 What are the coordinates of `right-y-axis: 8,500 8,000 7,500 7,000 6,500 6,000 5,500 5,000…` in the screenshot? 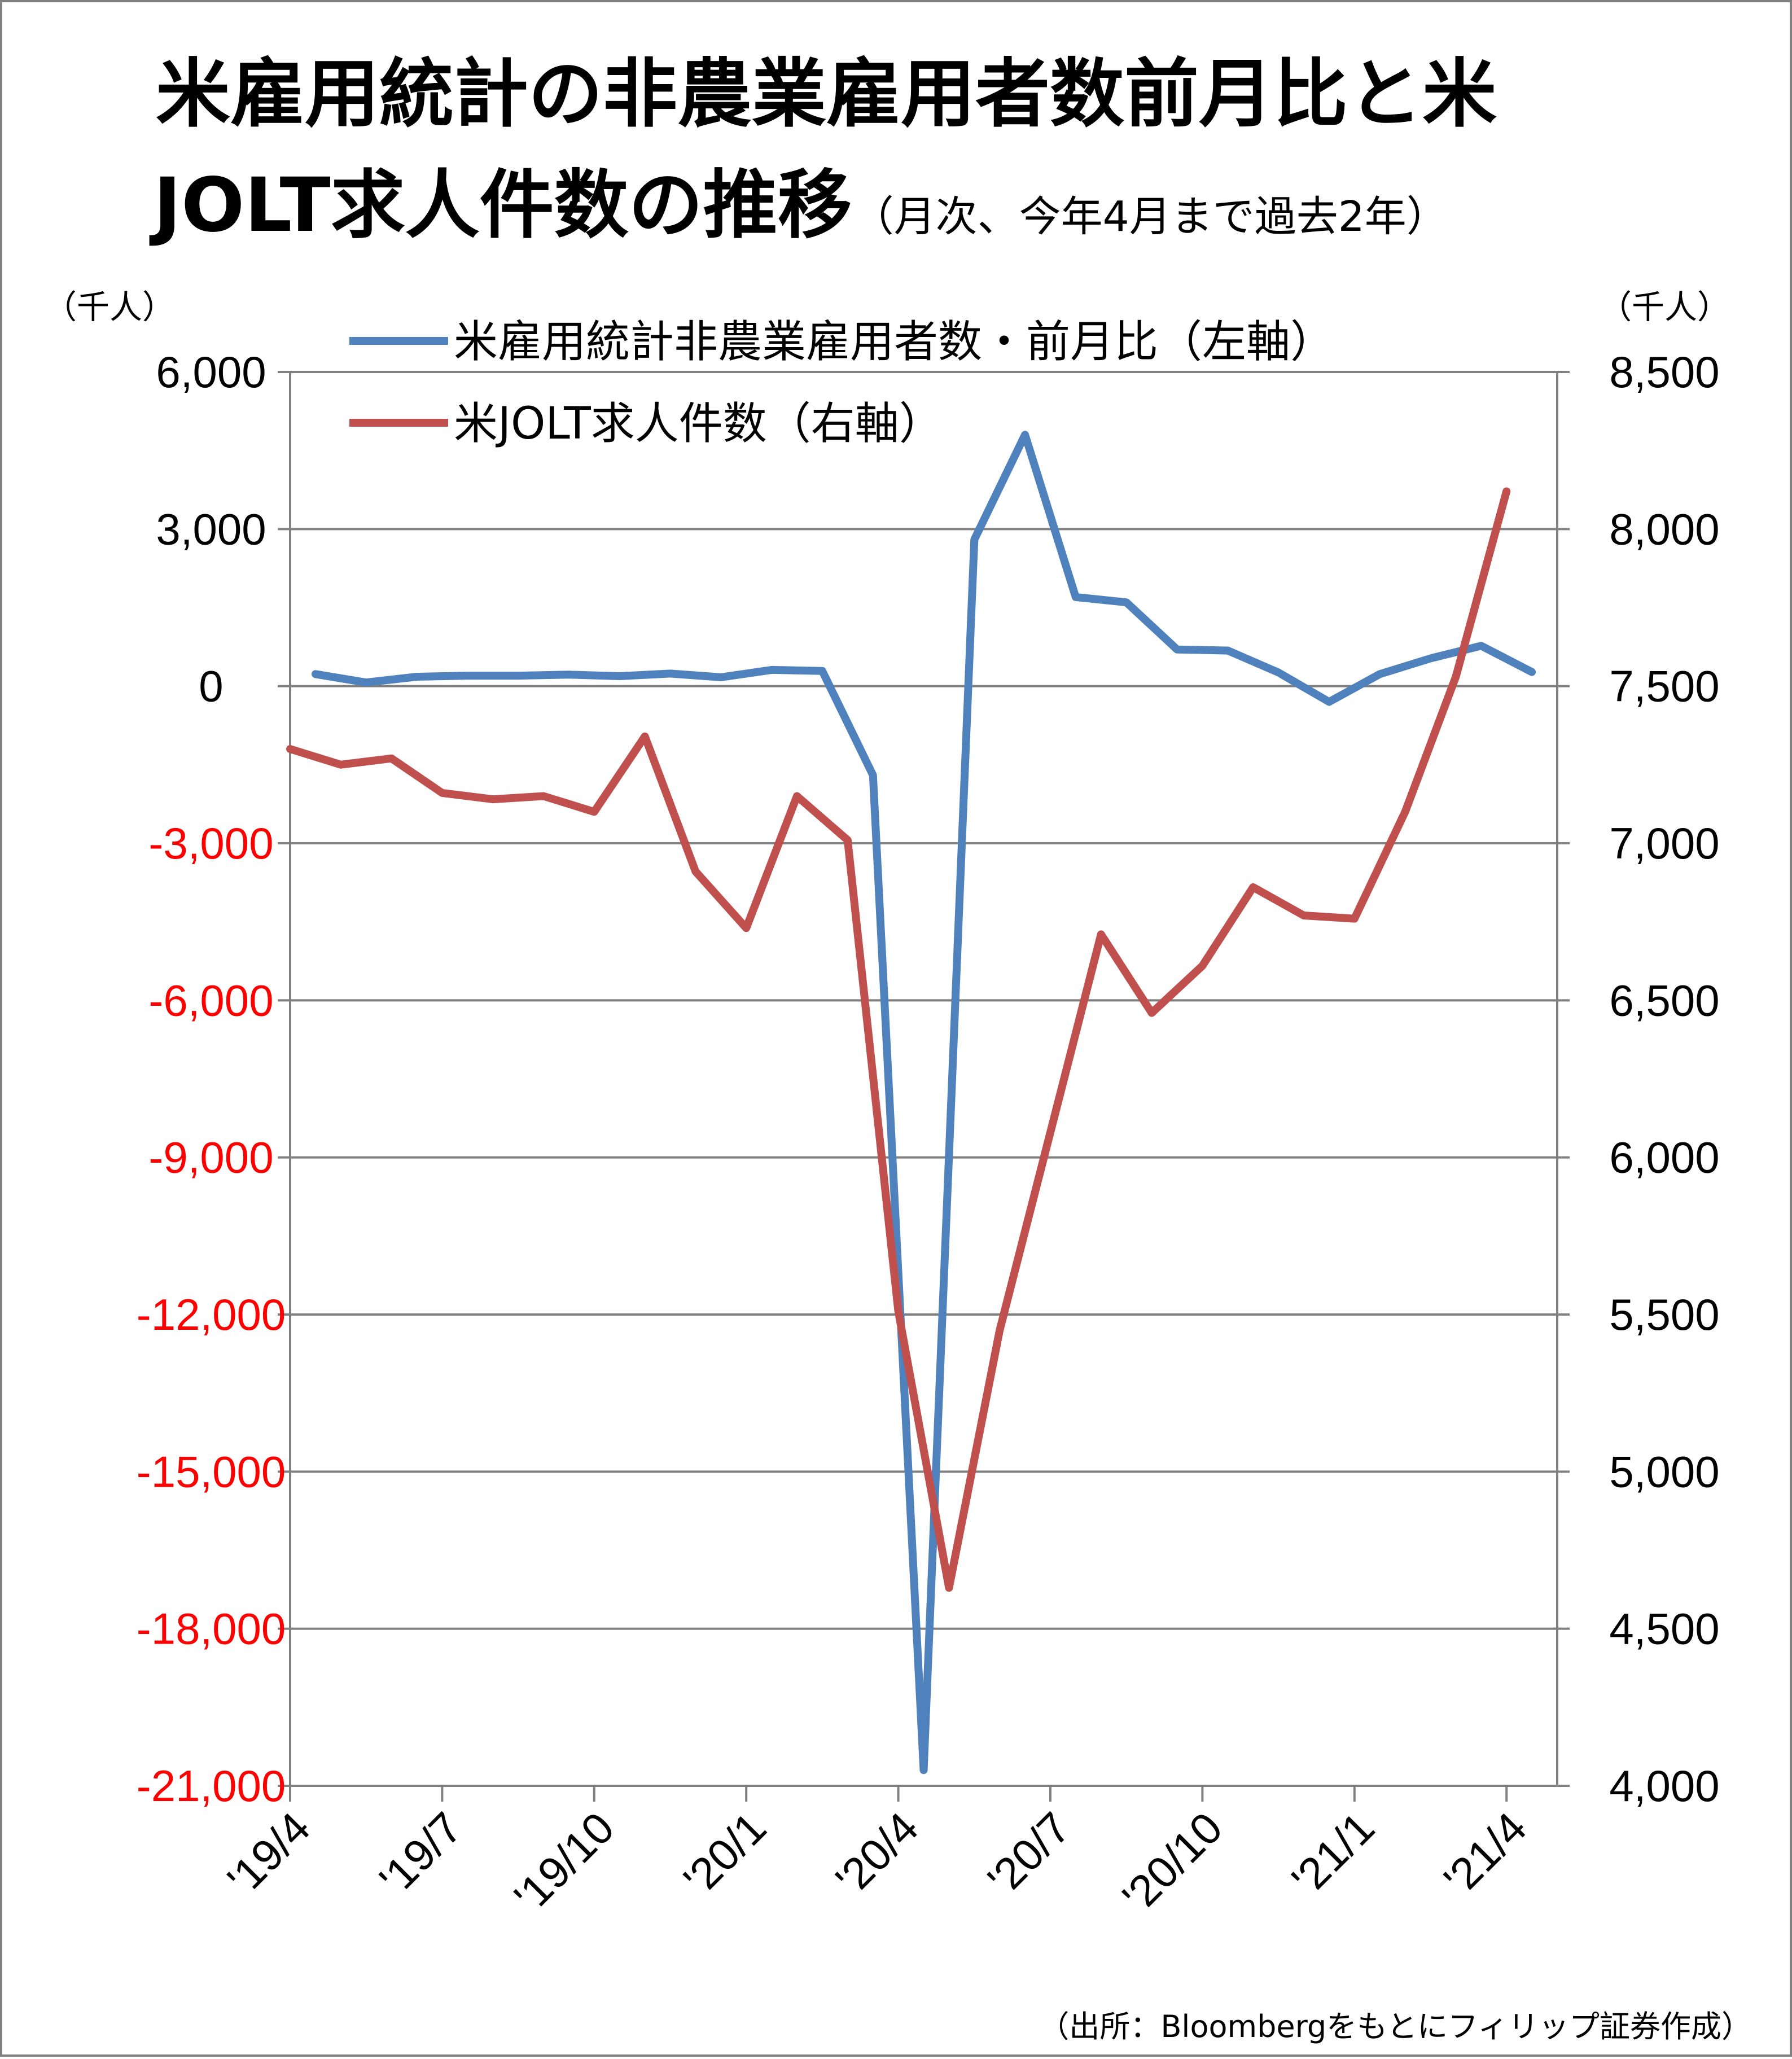 It's located at (1638, 1079).